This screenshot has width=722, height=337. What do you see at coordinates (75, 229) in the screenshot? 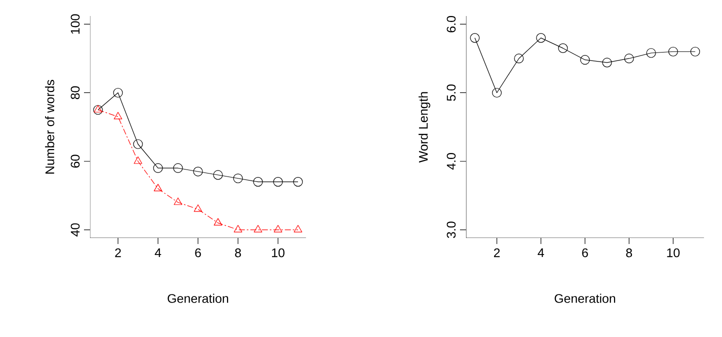
I see `y-tick-label: 40` at bounding box center [75, 229].